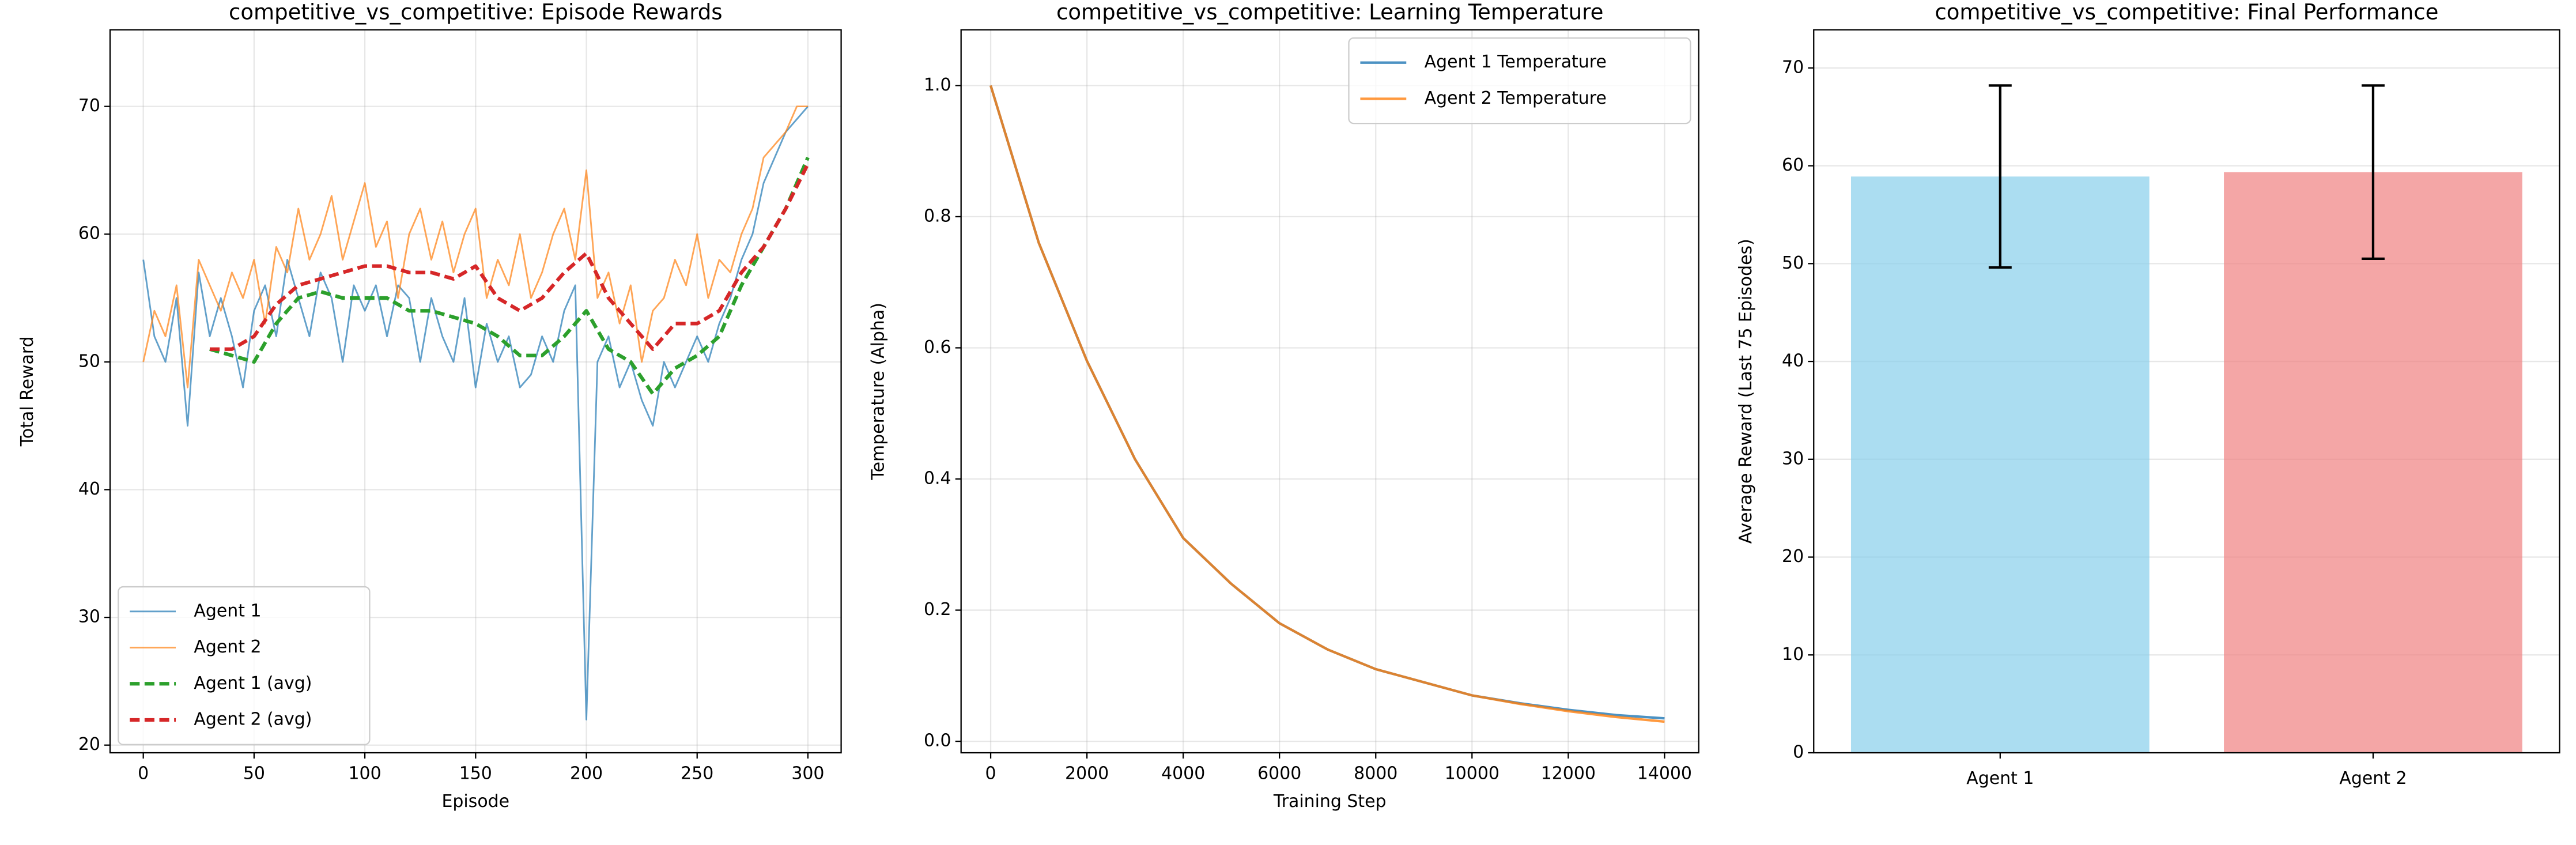 This screenshot has width=2576, height=845. Describe the element at coordinates (1330, 801) in the screenshot. I see `x-axis-label: Training Step` at that location.